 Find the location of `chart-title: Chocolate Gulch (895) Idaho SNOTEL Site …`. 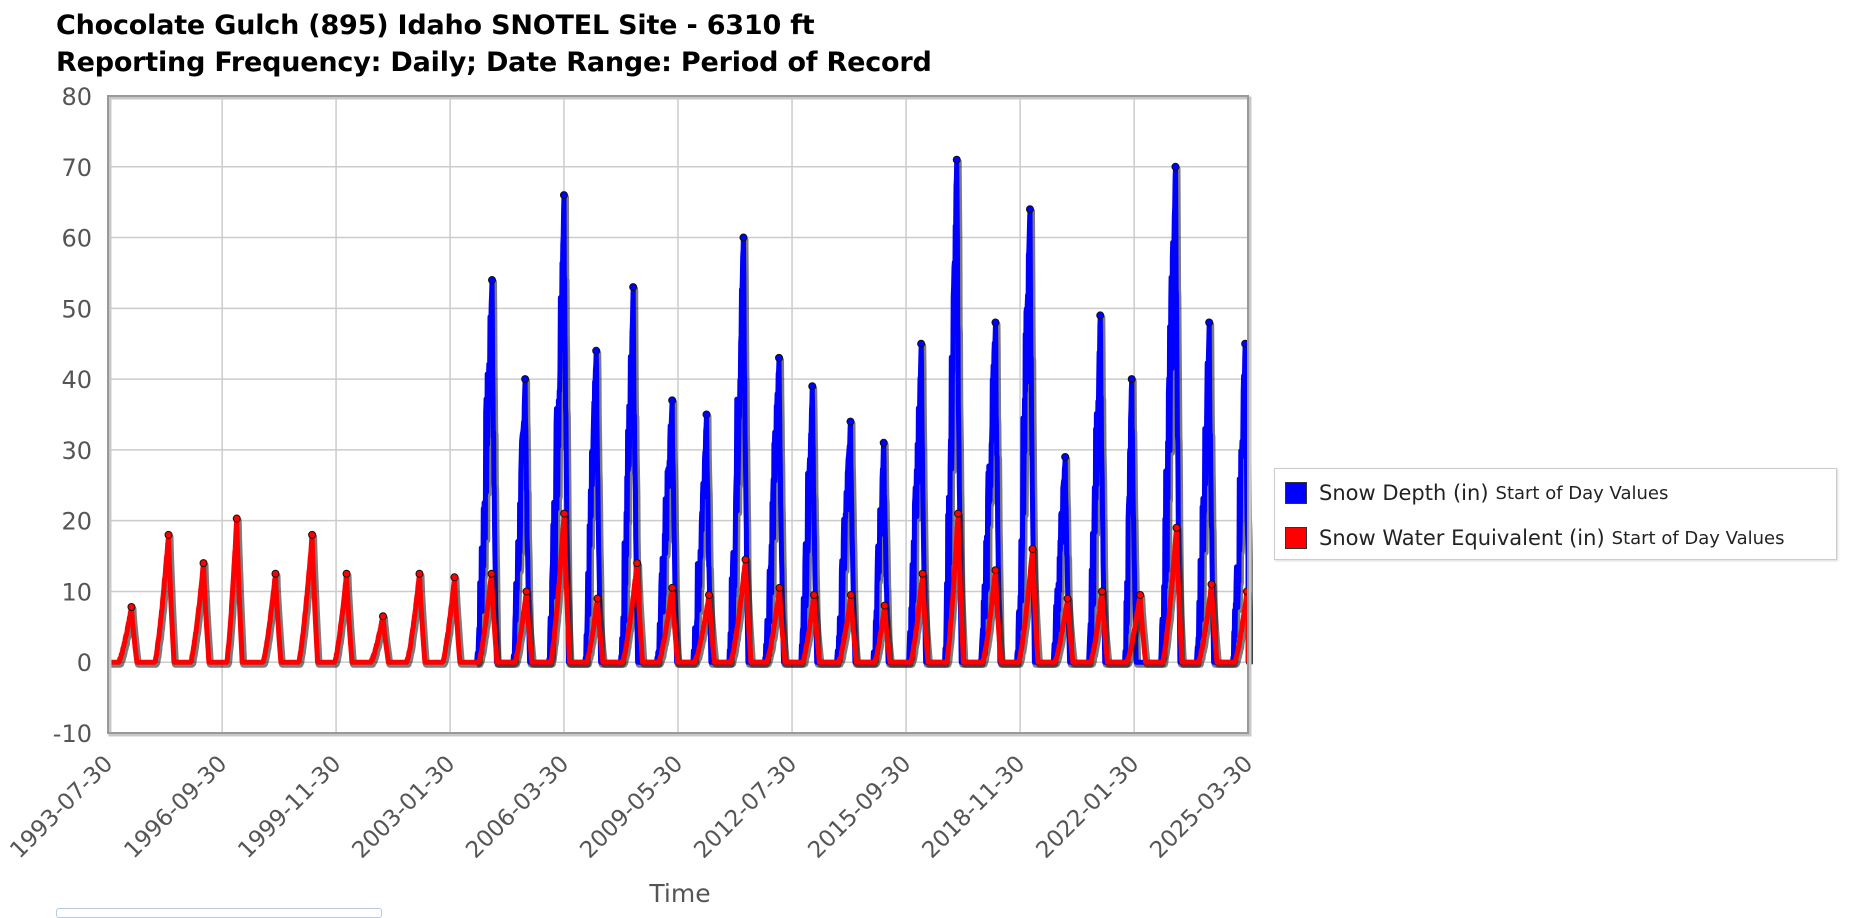

chart-title: Chocolate Gulch (895) Idaho SNOTEL Site … is located at coordinates (435, 25).